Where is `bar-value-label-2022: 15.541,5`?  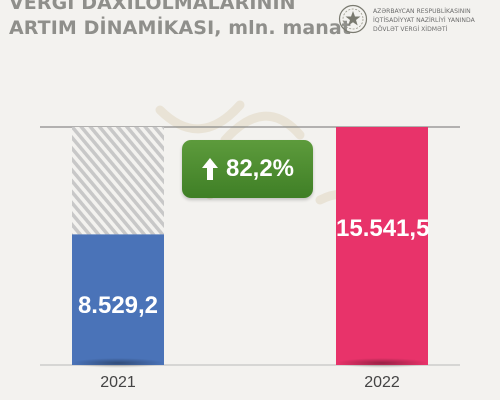
bar-value-label-2022: 15.541,5 is located at coordinates (383, 228).